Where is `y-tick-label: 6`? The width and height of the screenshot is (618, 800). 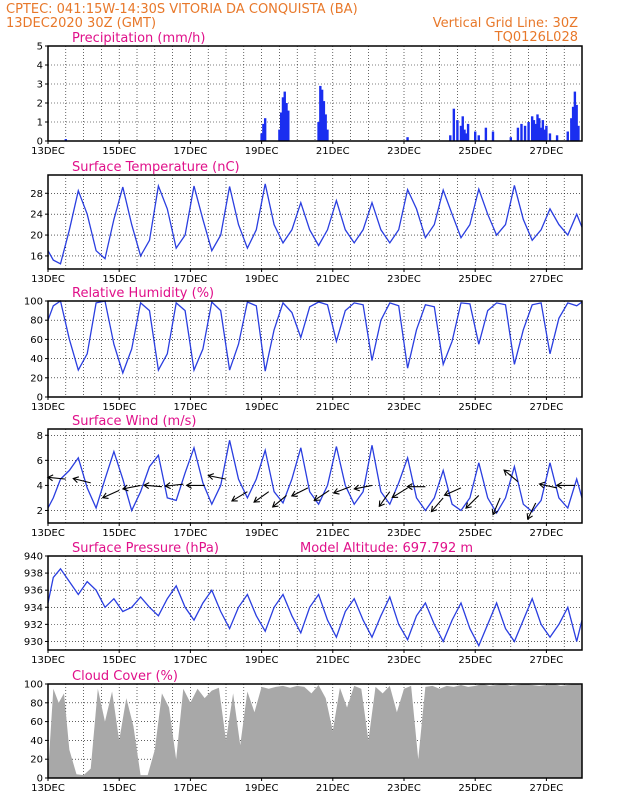
y-tick-label: 6 is located at coordinates (40, 461).